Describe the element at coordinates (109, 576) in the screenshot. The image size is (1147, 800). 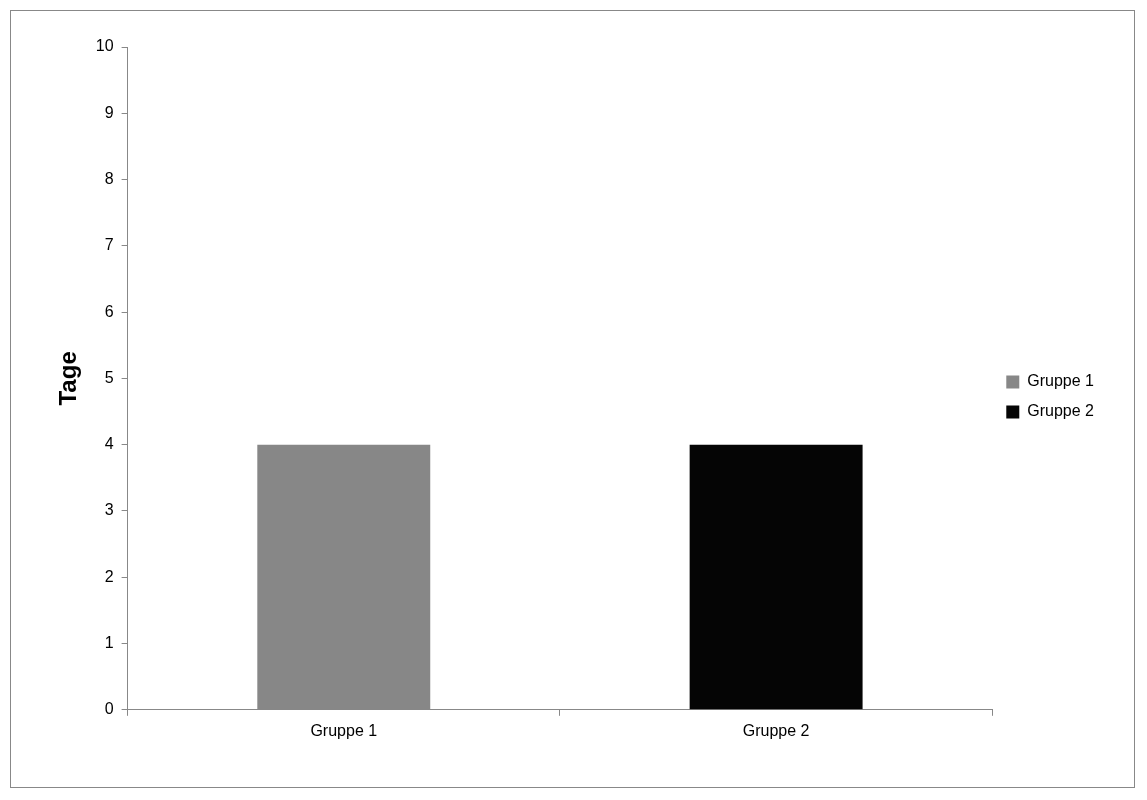
I see `y-tick-label: 2` at that location.